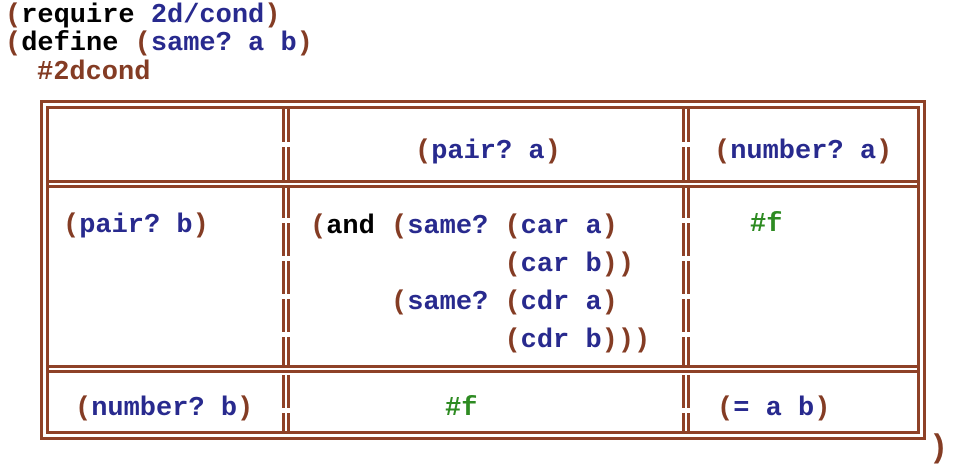 This screenshot has width=954, height=472. I want to click on code-line-require: (require 2d/cond), so click(143, 16).